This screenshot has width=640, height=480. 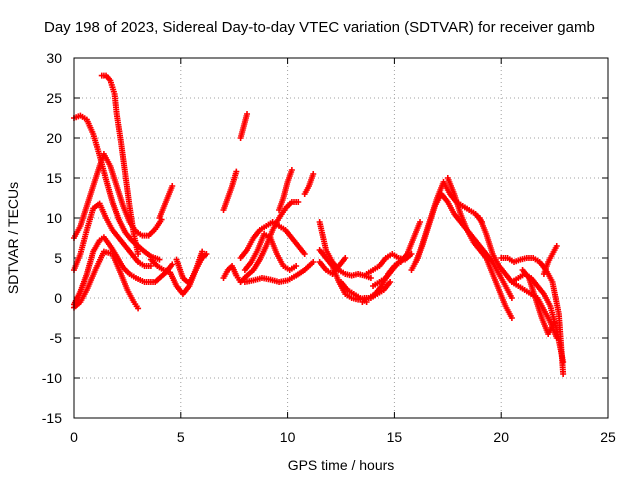 I want to click on y-tick-label: 15, so click(x=54, y=178).